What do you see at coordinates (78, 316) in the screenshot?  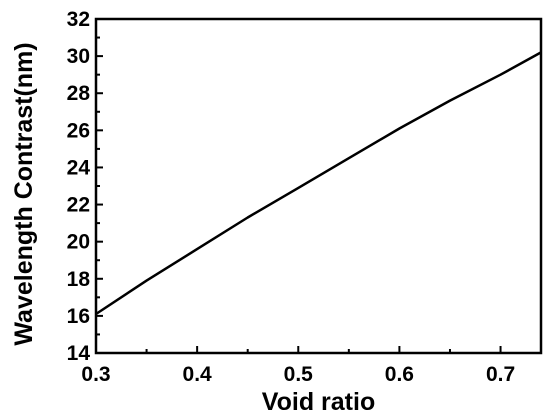 I see `y-tick-label: 16` at bounding box center [78, 316].